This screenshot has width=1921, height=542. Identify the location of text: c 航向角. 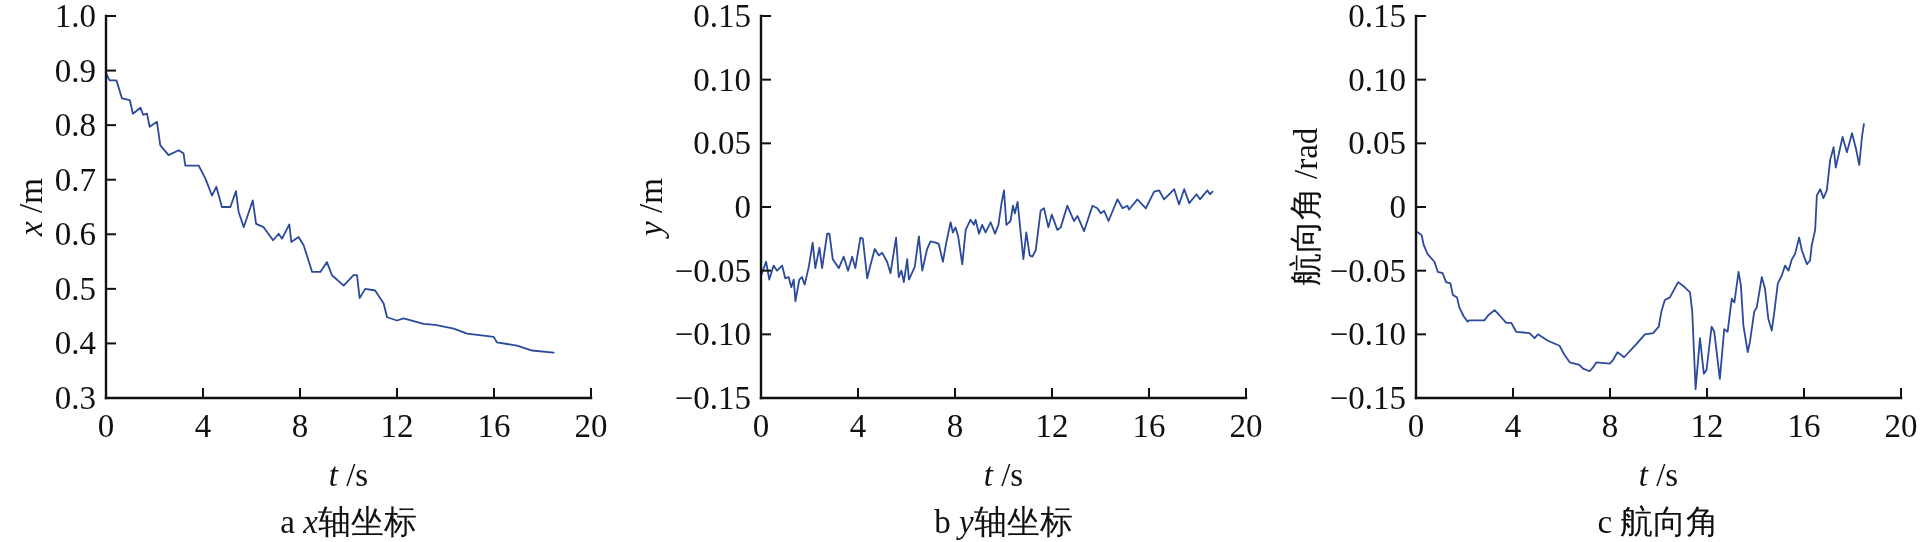
(1658, 522).